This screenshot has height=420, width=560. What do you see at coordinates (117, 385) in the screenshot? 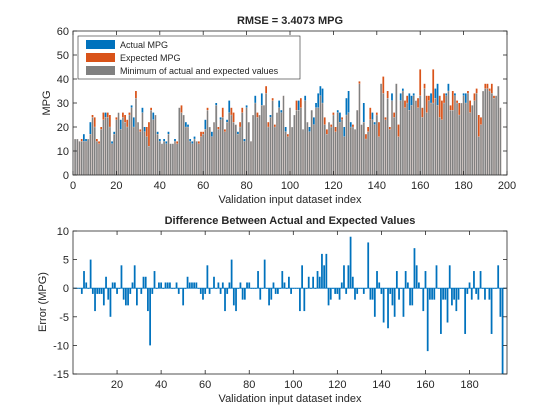
I see `x-tick-label: 20` at bounding box center [117, 385].